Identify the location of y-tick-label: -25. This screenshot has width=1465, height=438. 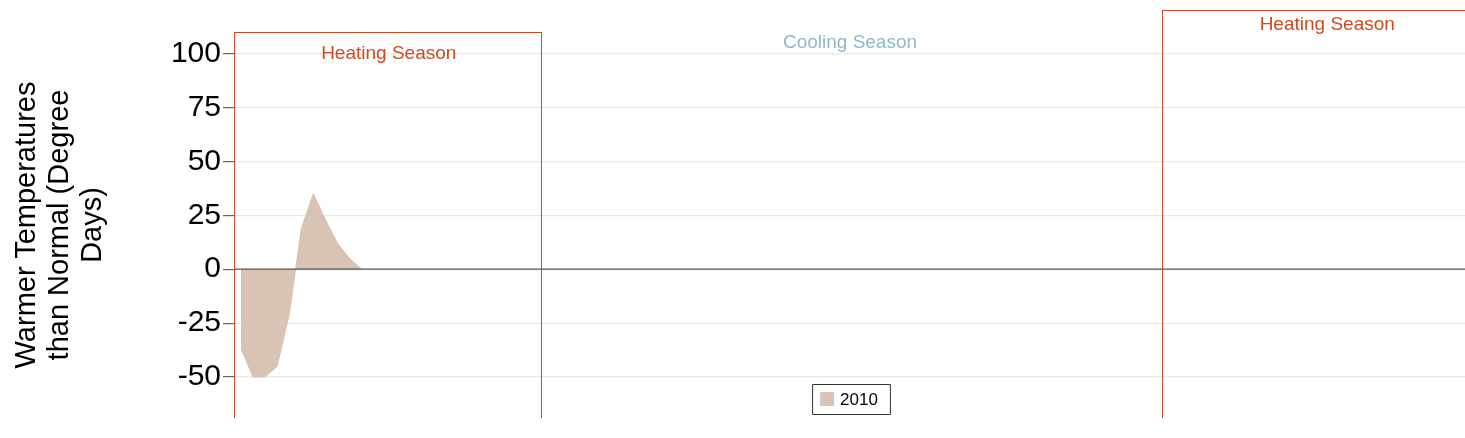
(199, 321).